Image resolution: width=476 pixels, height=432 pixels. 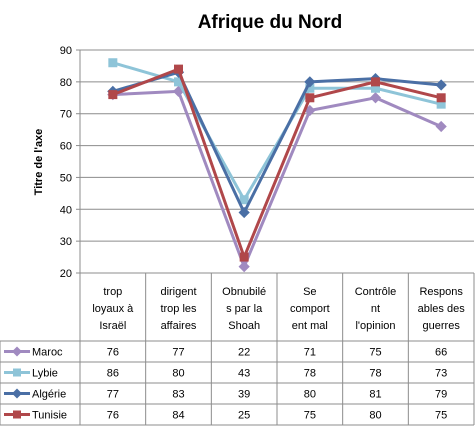 I want to click on table-cell-value: 83, so click(x=178, y=395).